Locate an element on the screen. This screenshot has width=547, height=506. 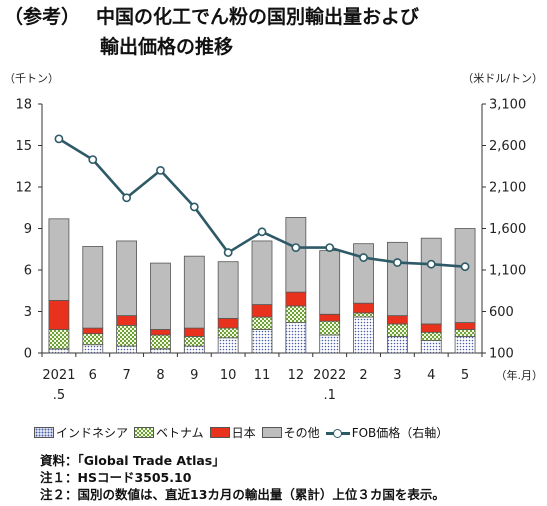
y-tick-label-left: 9 is located at coordinates (28, 229).